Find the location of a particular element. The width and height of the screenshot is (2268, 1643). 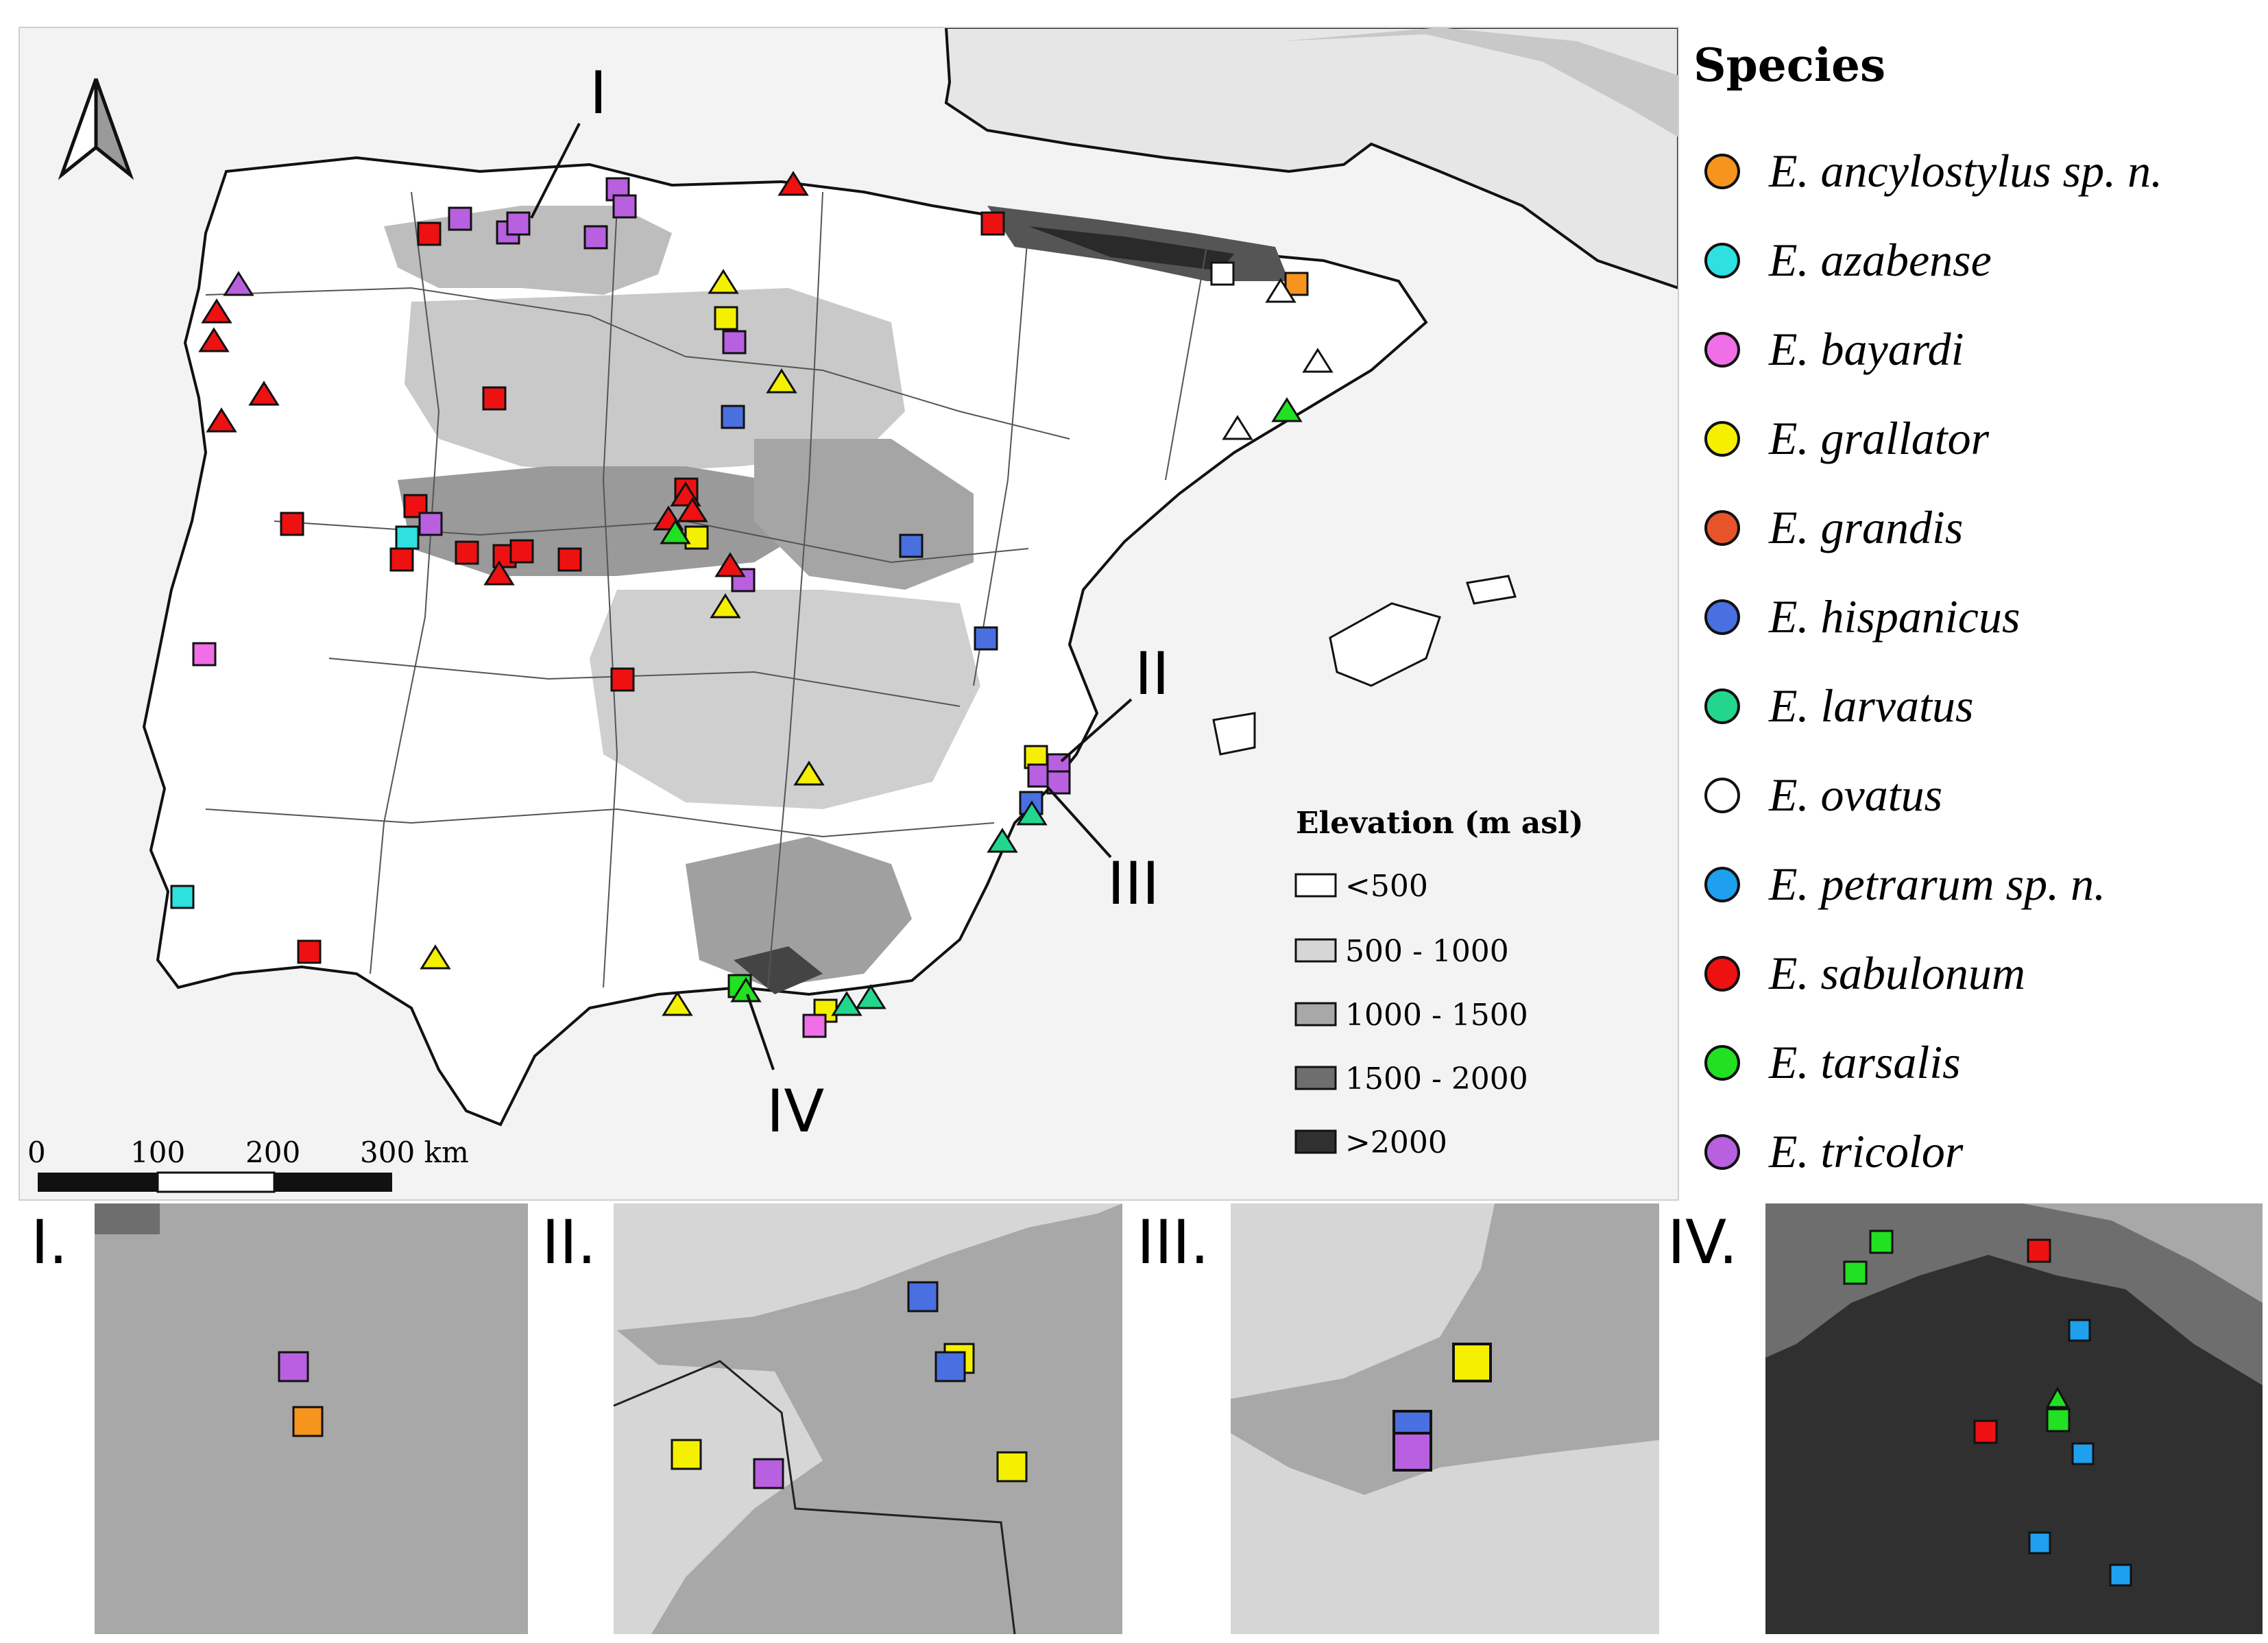

callout-II: II is located at coordinates (1152, 674).